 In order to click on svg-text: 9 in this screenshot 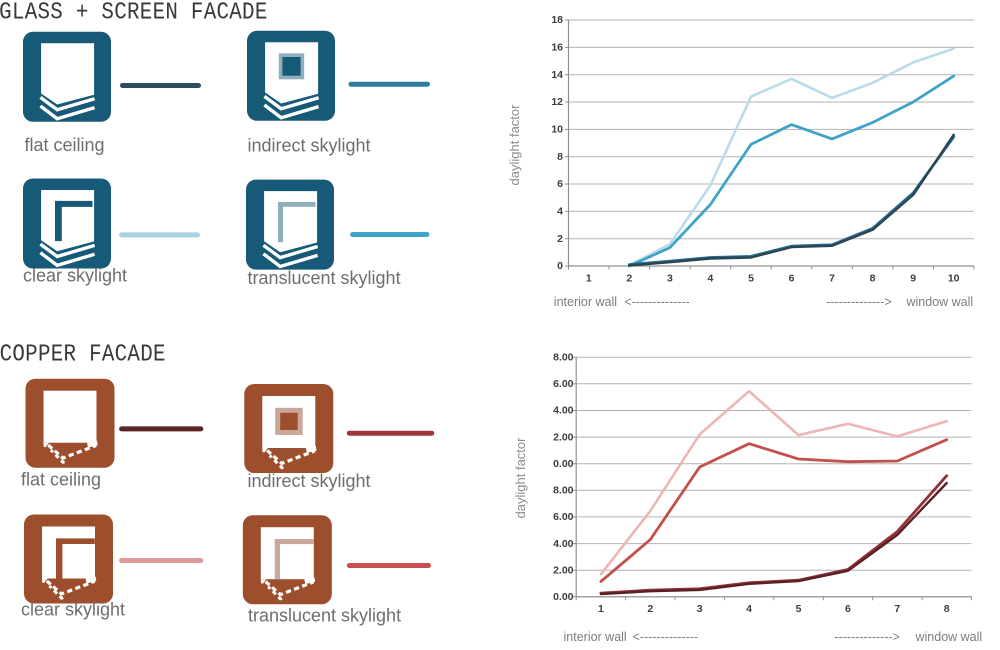, I will do `click(913, 279)`.